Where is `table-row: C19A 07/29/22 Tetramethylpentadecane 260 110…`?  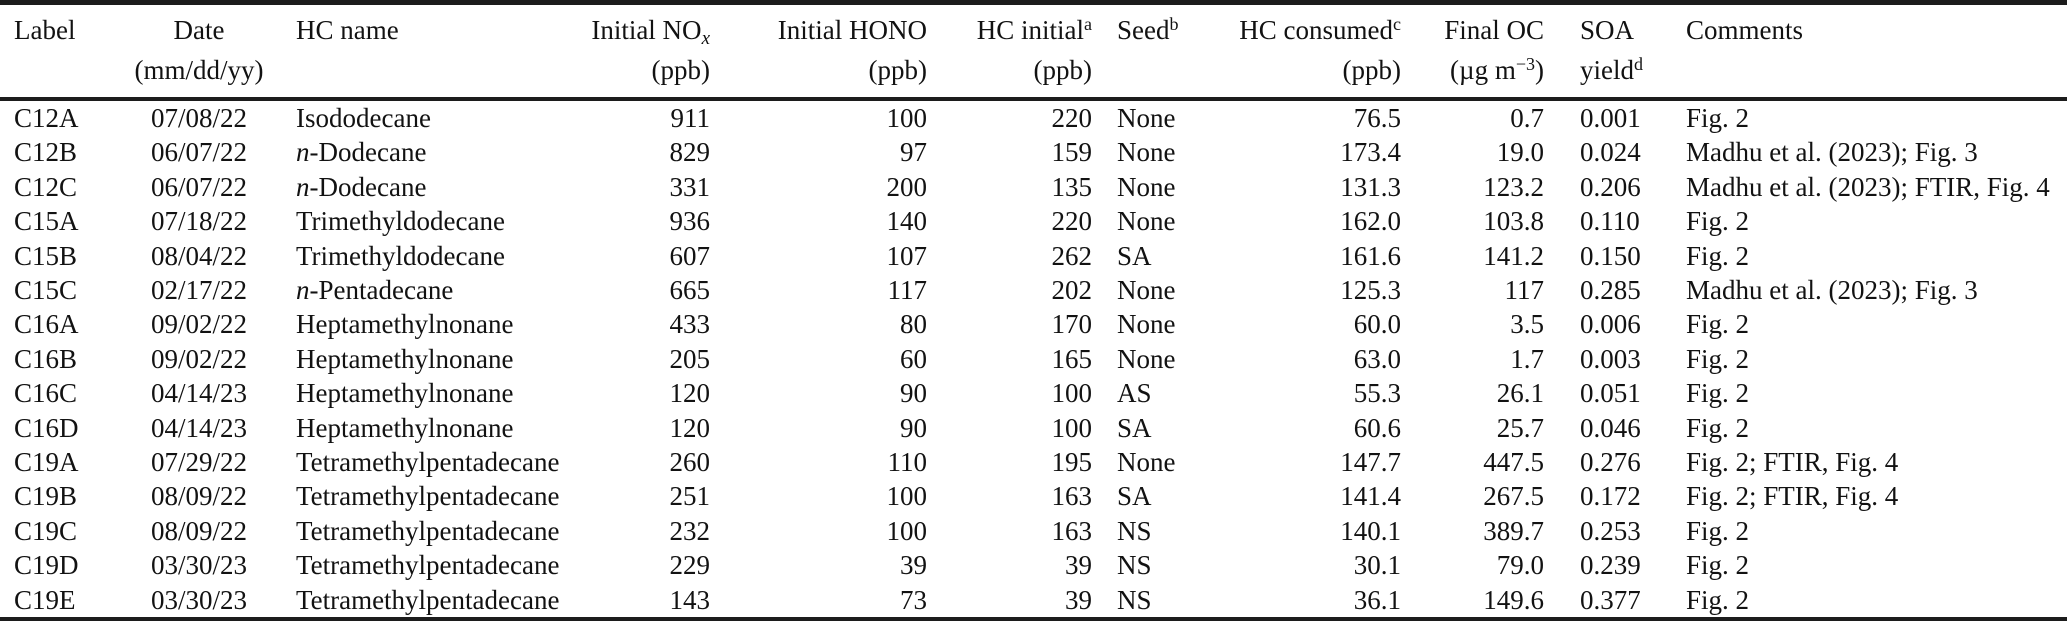
table-row: C19A 07/29/22 Tetramethylpentadecane 260 110… is located at coordinates (1033, 462).